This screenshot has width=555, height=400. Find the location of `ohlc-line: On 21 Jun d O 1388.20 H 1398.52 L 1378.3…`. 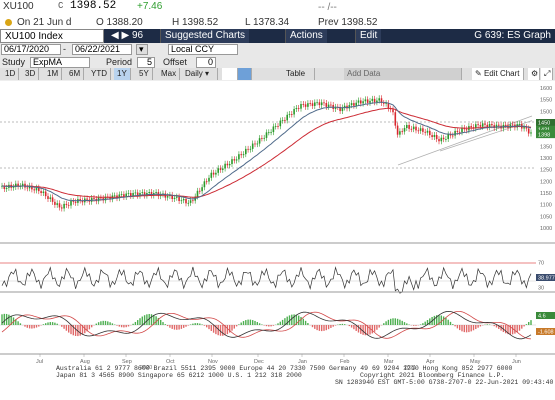

ohlc-line: On 21 Jun d O 1388.20 H 1398.52 L 1378.3… is located at coordinates (277, 22).